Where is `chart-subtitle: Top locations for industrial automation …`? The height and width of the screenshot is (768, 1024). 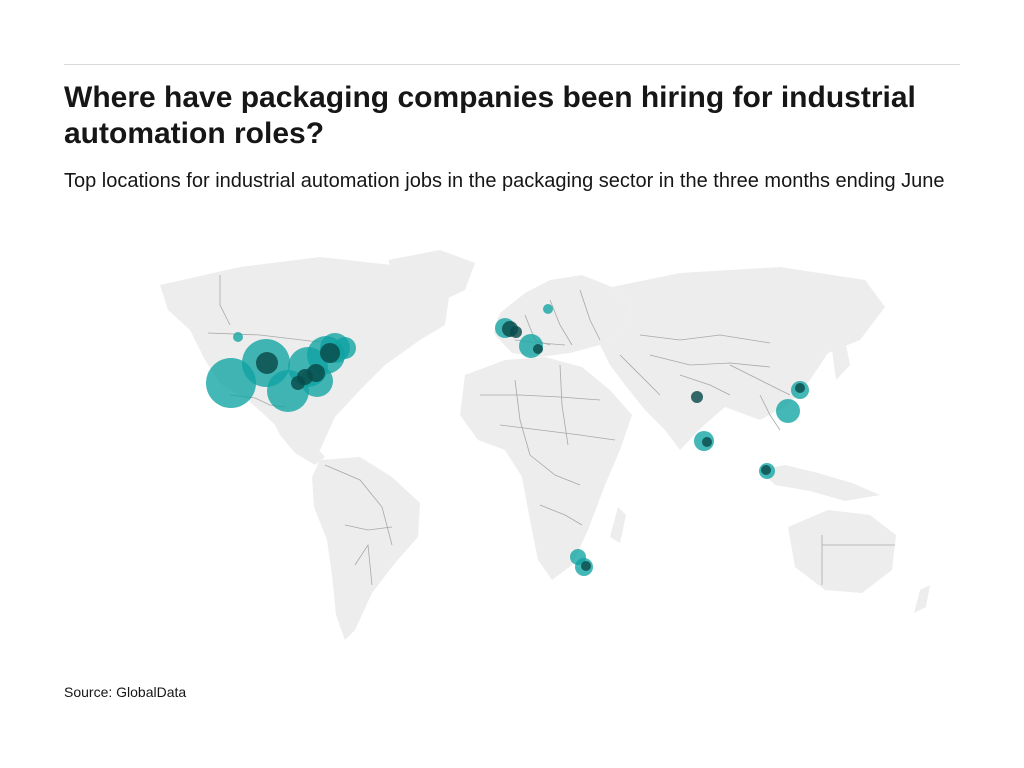 chart-subtitle: Top locations for industrial automation … is located at coordinates (504, 181).